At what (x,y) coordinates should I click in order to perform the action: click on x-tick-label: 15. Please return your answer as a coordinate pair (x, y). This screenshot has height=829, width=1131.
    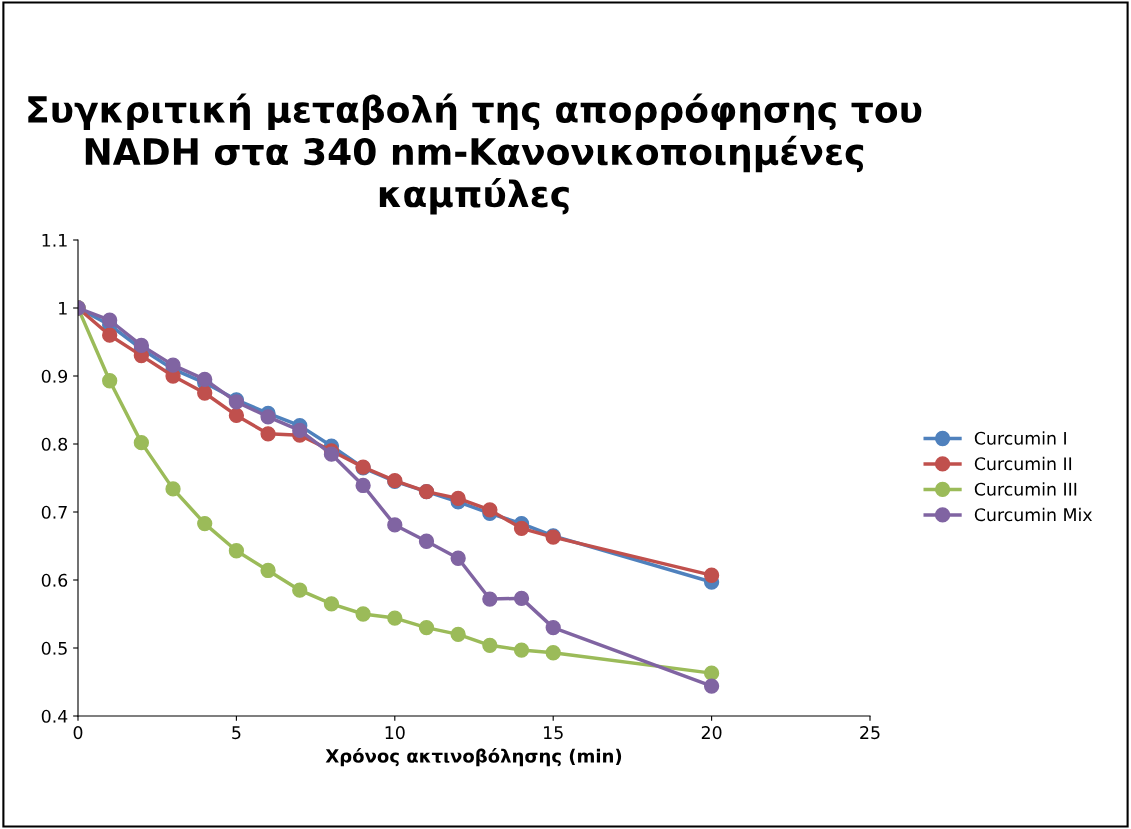
    Looking at the image, I should click on (553, 733).